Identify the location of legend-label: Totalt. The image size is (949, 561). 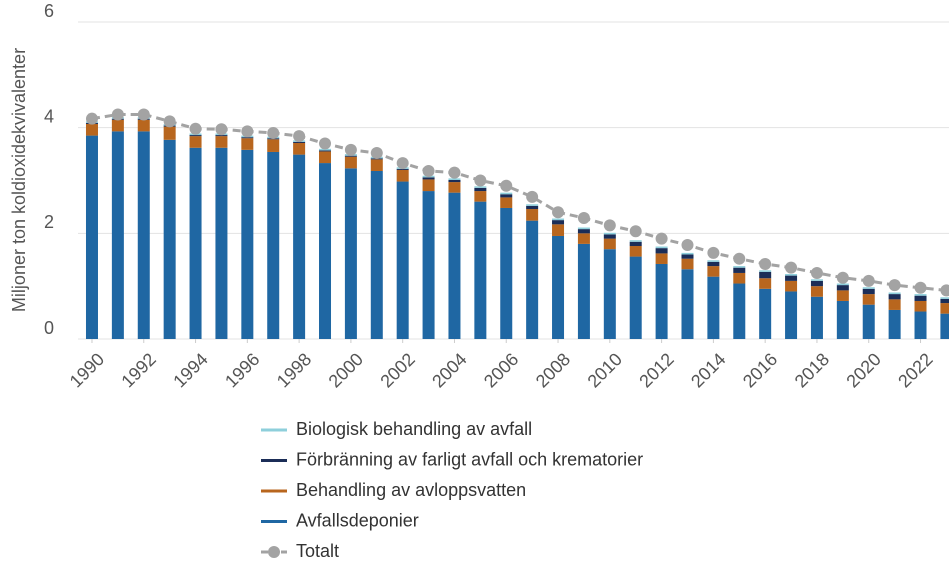
(317, 551).